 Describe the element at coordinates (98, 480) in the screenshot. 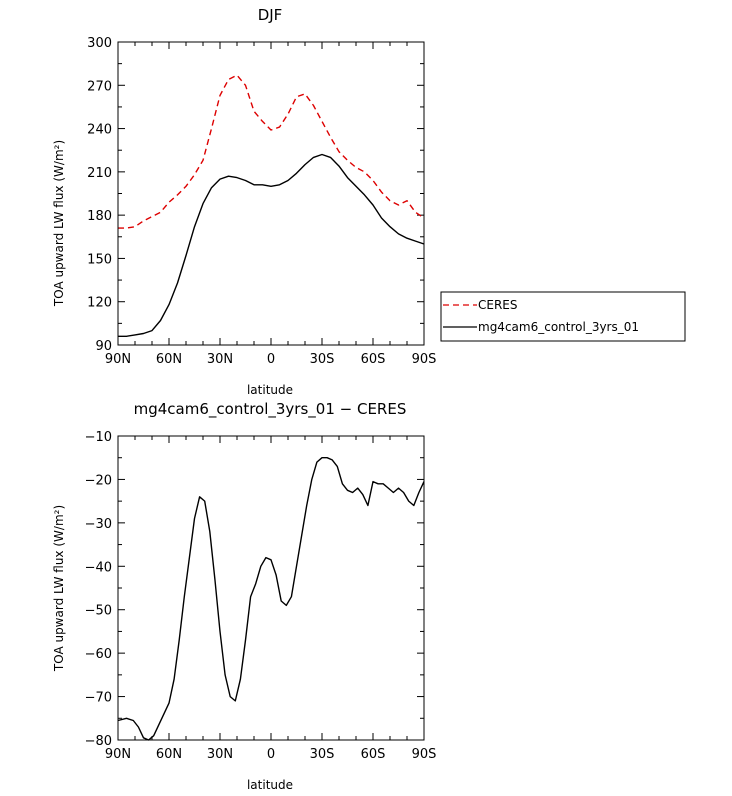

I see `bottom-y-tick-label: −20` at that location.